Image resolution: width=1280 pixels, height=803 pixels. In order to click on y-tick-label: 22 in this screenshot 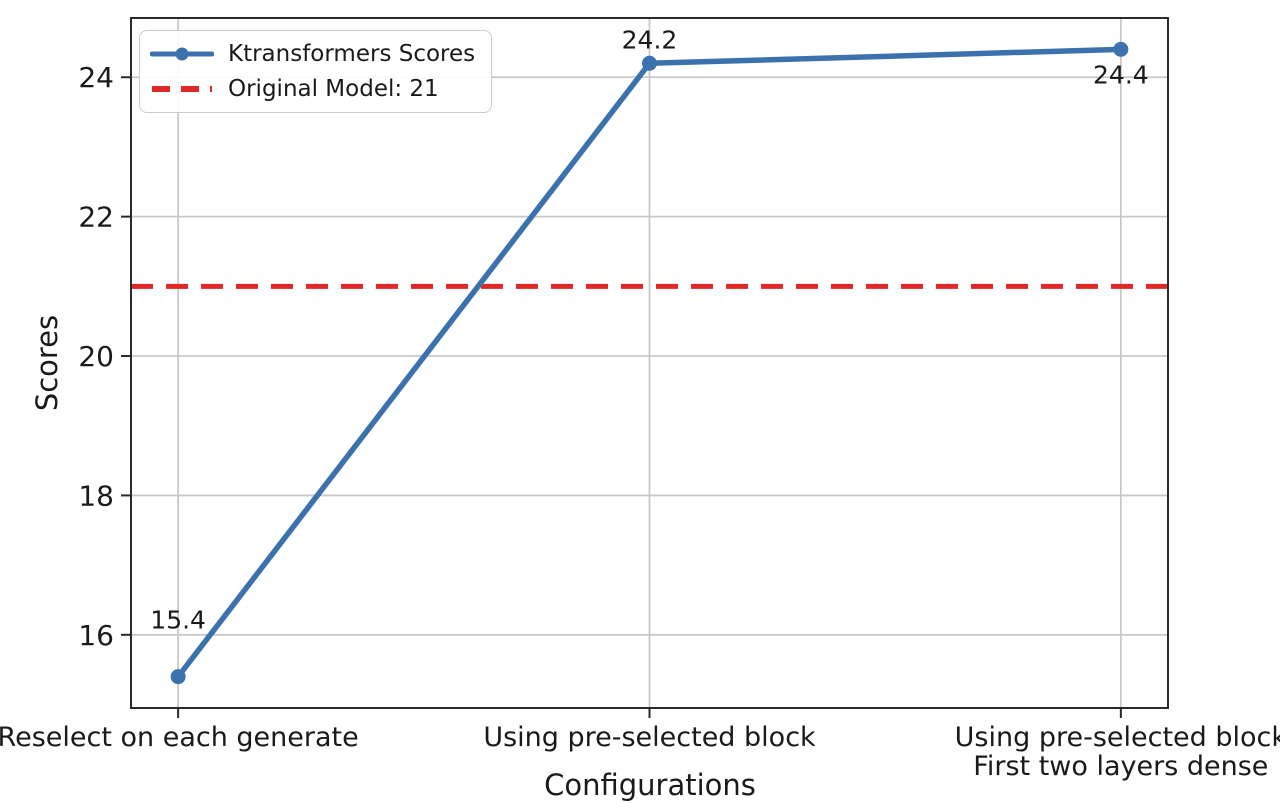, I will do `click(96, 217)`.